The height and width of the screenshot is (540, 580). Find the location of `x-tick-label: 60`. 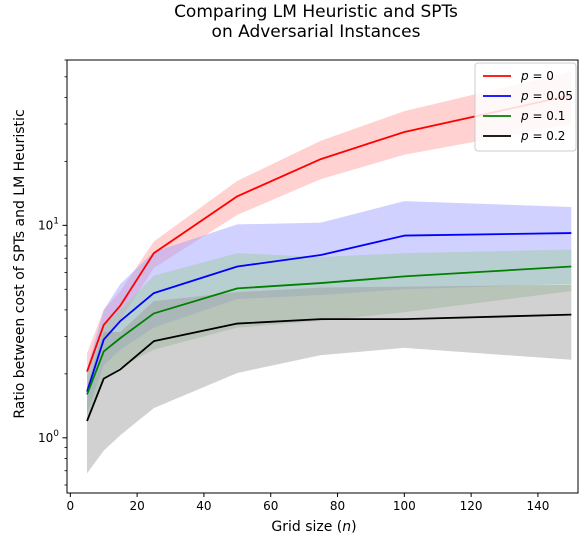

x-tick-label: 60 is located at coordinates (270, 506).